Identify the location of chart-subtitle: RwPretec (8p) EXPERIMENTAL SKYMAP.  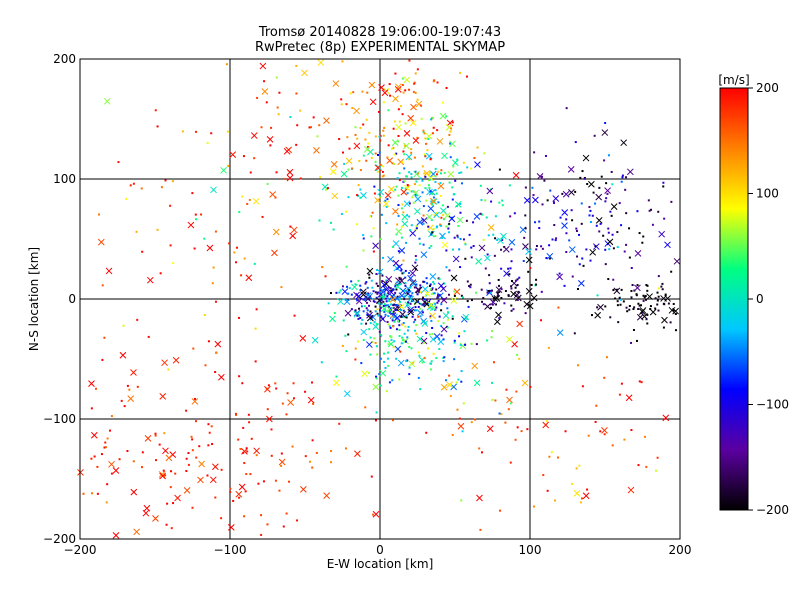
(380, 47).